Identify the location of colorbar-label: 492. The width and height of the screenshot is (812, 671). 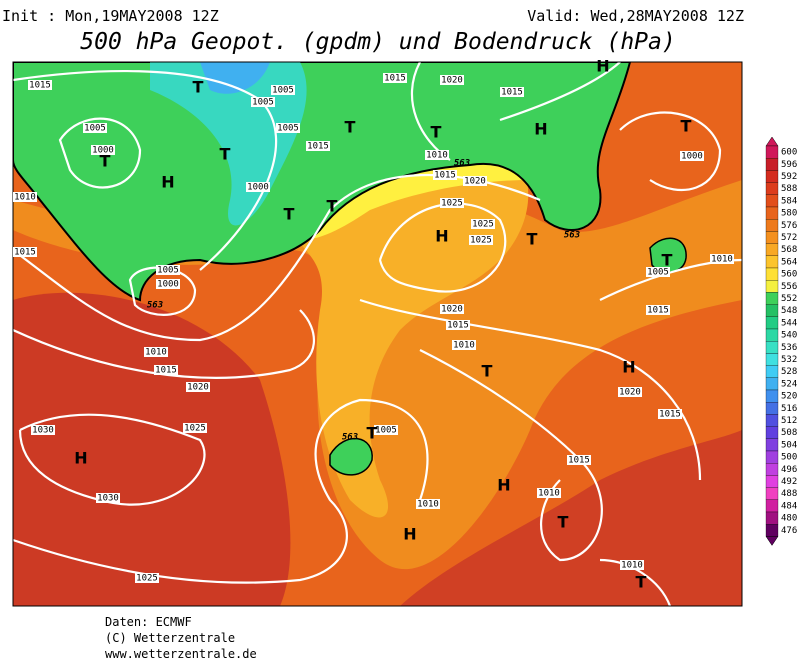
(789, 482).